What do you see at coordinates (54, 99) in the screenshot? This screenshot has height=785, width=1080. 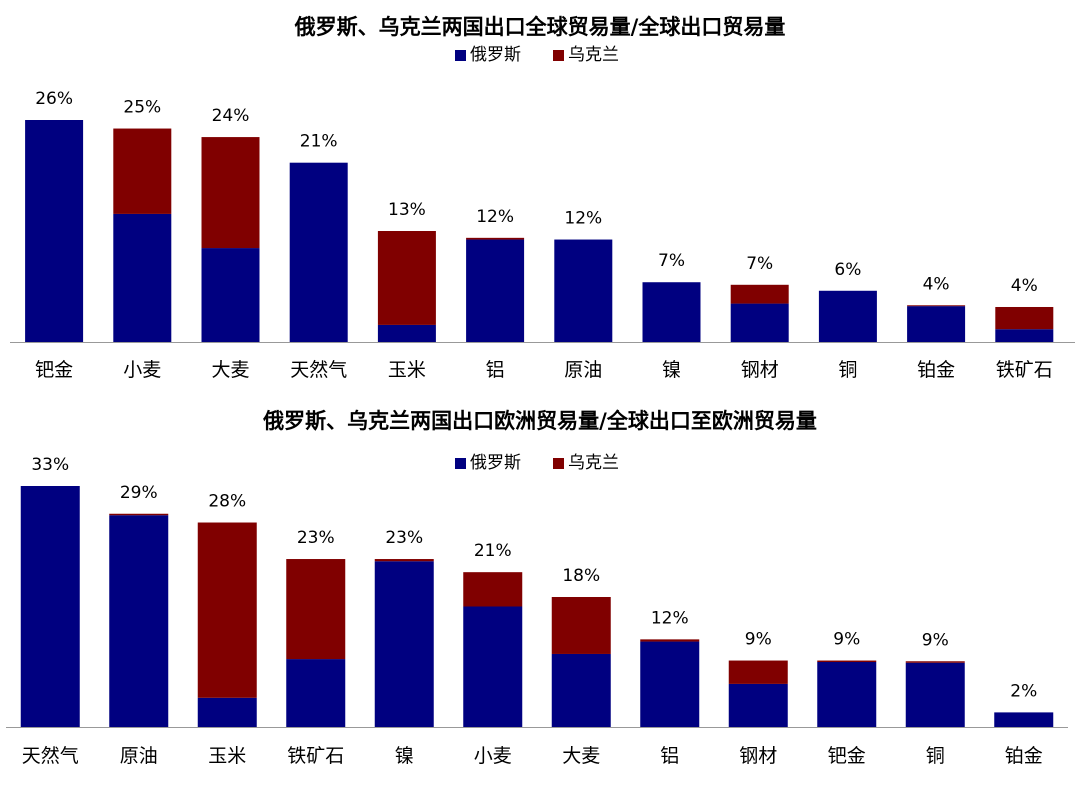 I see `data-label: 26%` at bounding box center [54, 99].